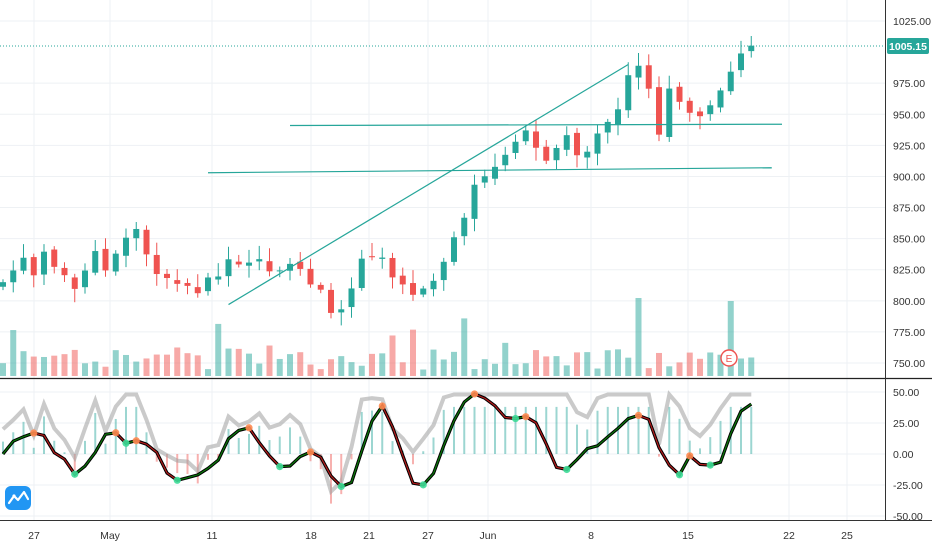 This screenshot has width=932, height=555. I want to click on time-axis: 27 May 11 18 21 27 Jun 8 15 22 25, so click(440, 536).